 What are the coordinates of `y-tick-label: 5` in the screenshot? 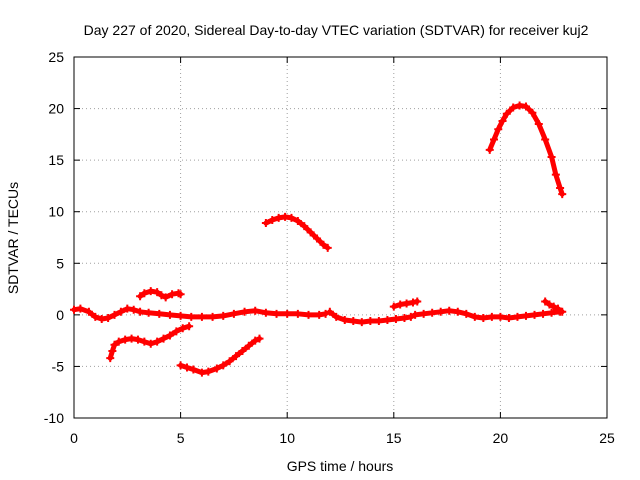 It's located at (60, 263).